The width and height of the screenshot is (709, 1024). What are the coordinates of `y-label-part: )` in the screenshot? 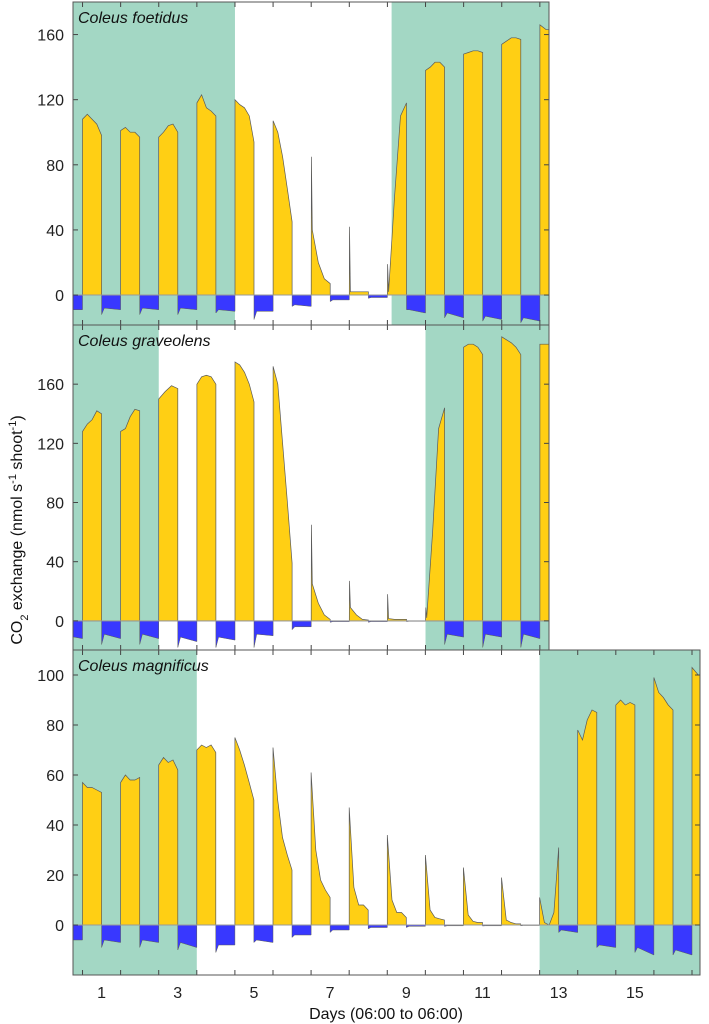 It's located at (17, 417).